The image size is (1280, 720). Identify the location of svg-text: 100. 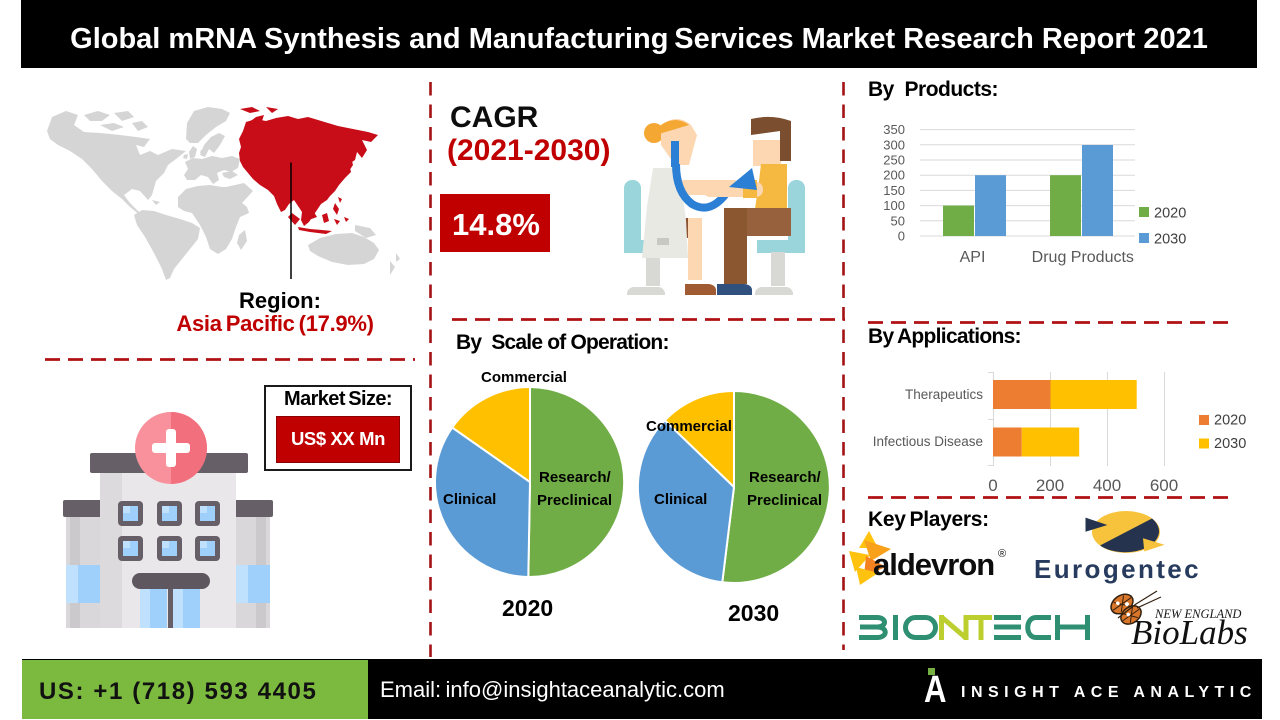
(894, 205).